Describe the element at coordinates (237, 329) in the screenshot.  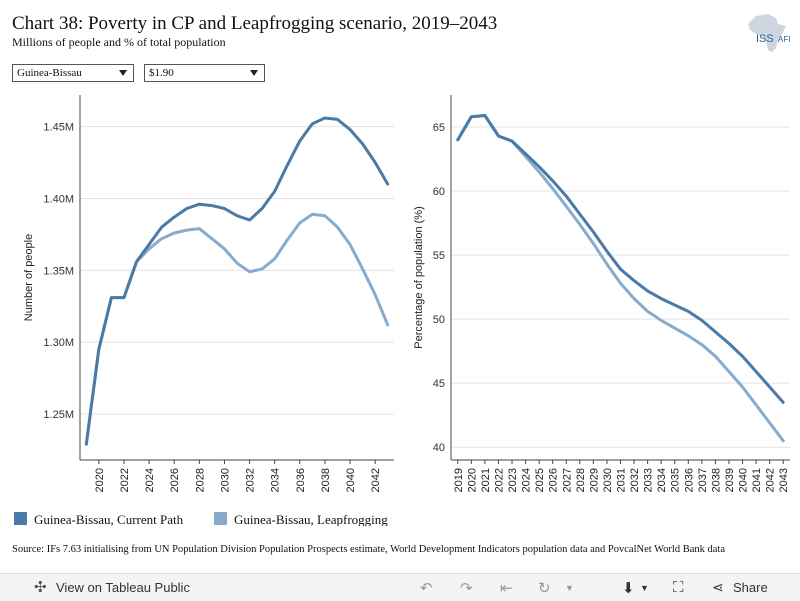
I see `series-line-leapfrogging` at that location.